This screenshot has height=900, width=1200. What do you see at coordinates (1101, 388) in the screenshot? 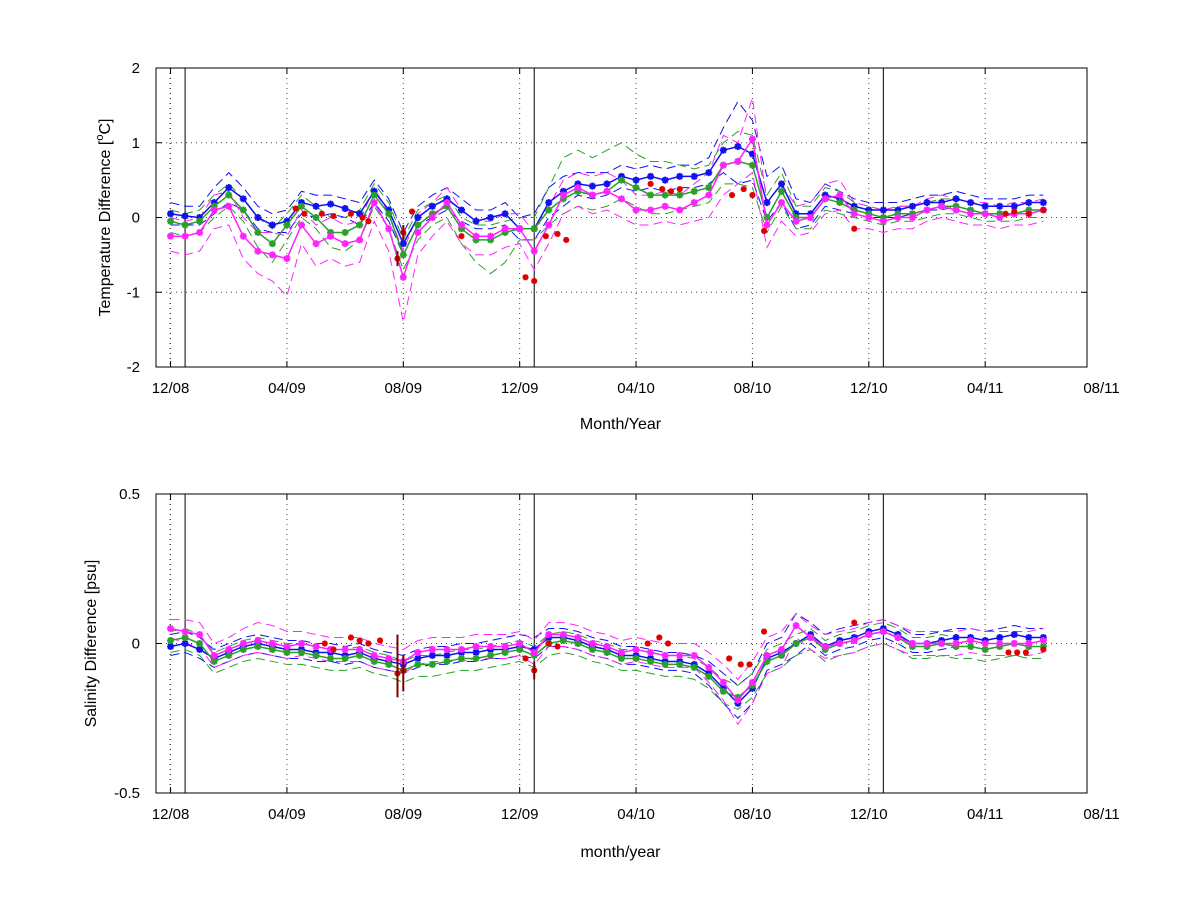
I see `temperature-xtick-label-8: 08/11` at bounding box center [1101, 388].